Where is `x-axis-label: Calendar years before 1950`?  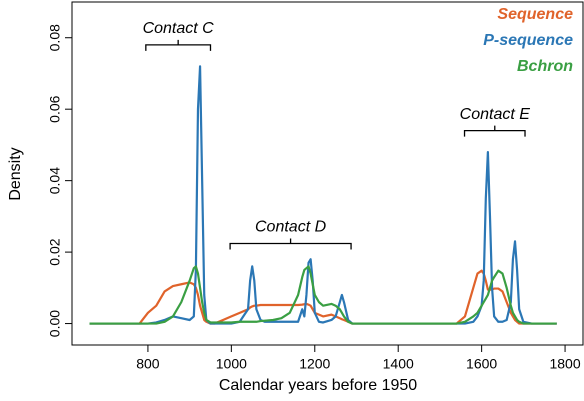
x-axis-label: Calendar years before 1950 is located at coordinates (318, 385).